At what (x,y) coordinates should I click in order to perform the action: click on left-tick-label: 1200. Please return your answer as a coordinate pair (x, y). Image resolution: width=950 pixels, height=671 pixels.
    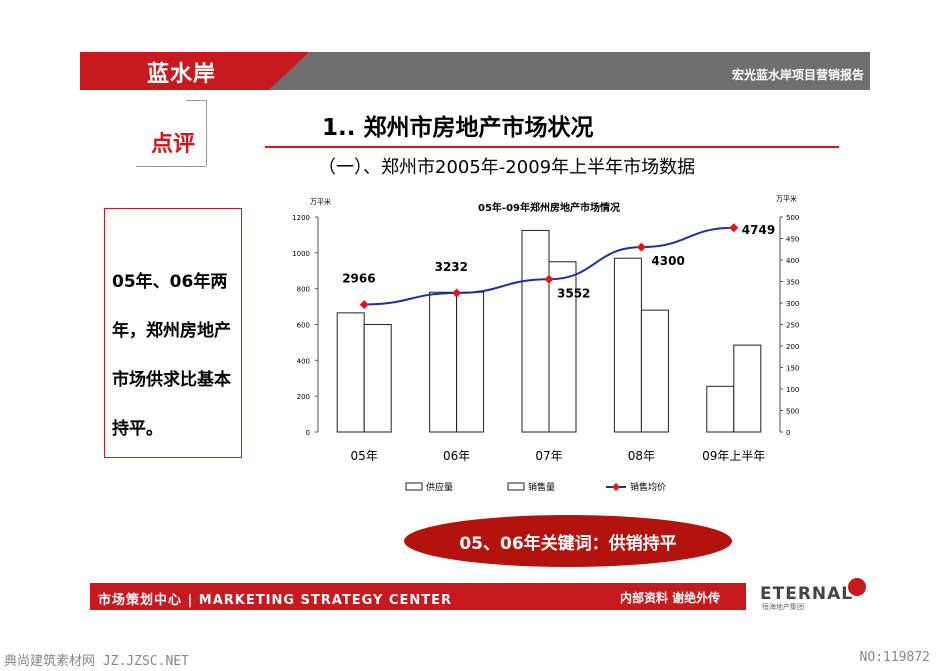
    Looking at the image, I should click on (301, 218).